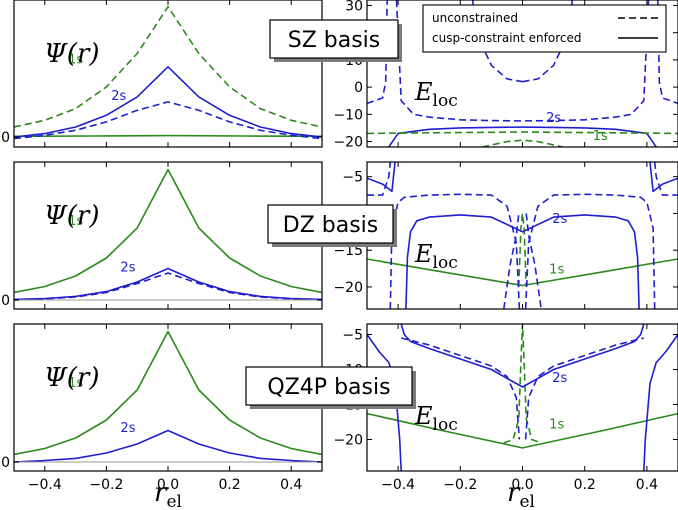 The width and height of the screenshot is (678, 510). I want to click on legend: unconstrained cusp-constraint enforced, so click(544, 28).